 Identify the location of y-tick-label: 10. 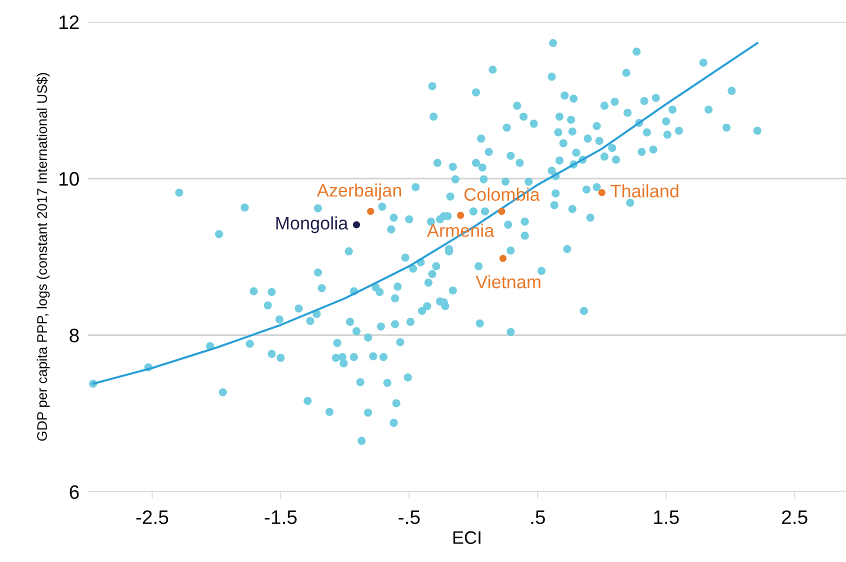
(69, 179).